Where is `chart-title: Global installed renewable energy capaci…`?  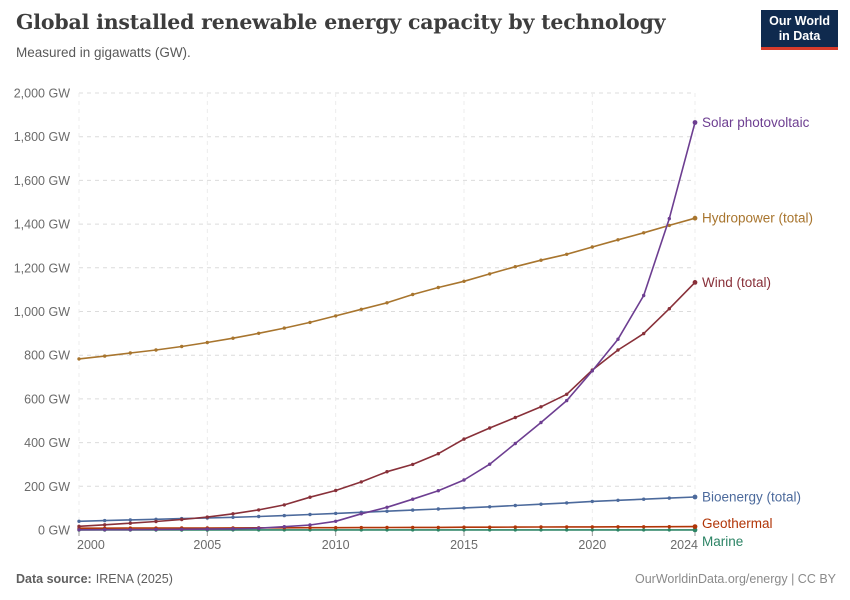
chart-title: Global installed renewable energy capaci… is located at coordinates (341, 22).